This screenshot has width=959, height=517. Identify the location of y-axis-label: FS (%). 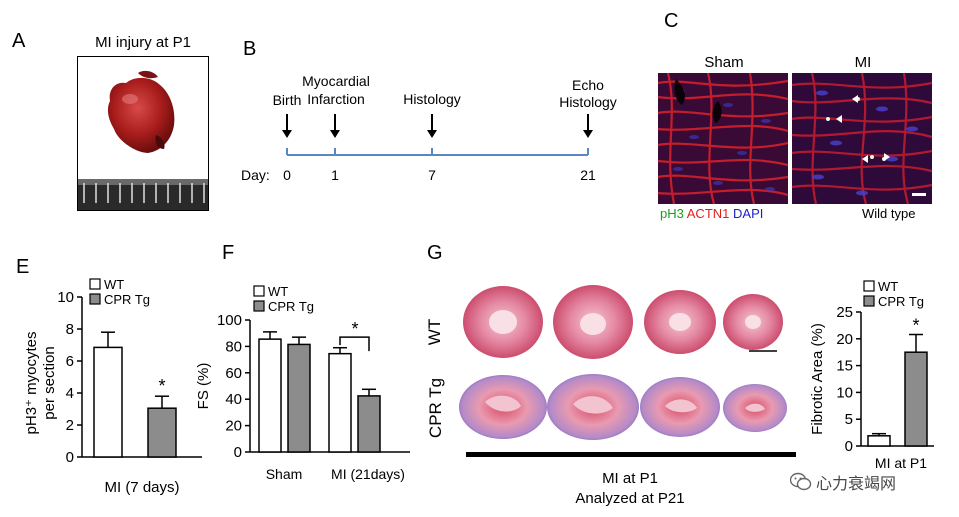
(203, 386).